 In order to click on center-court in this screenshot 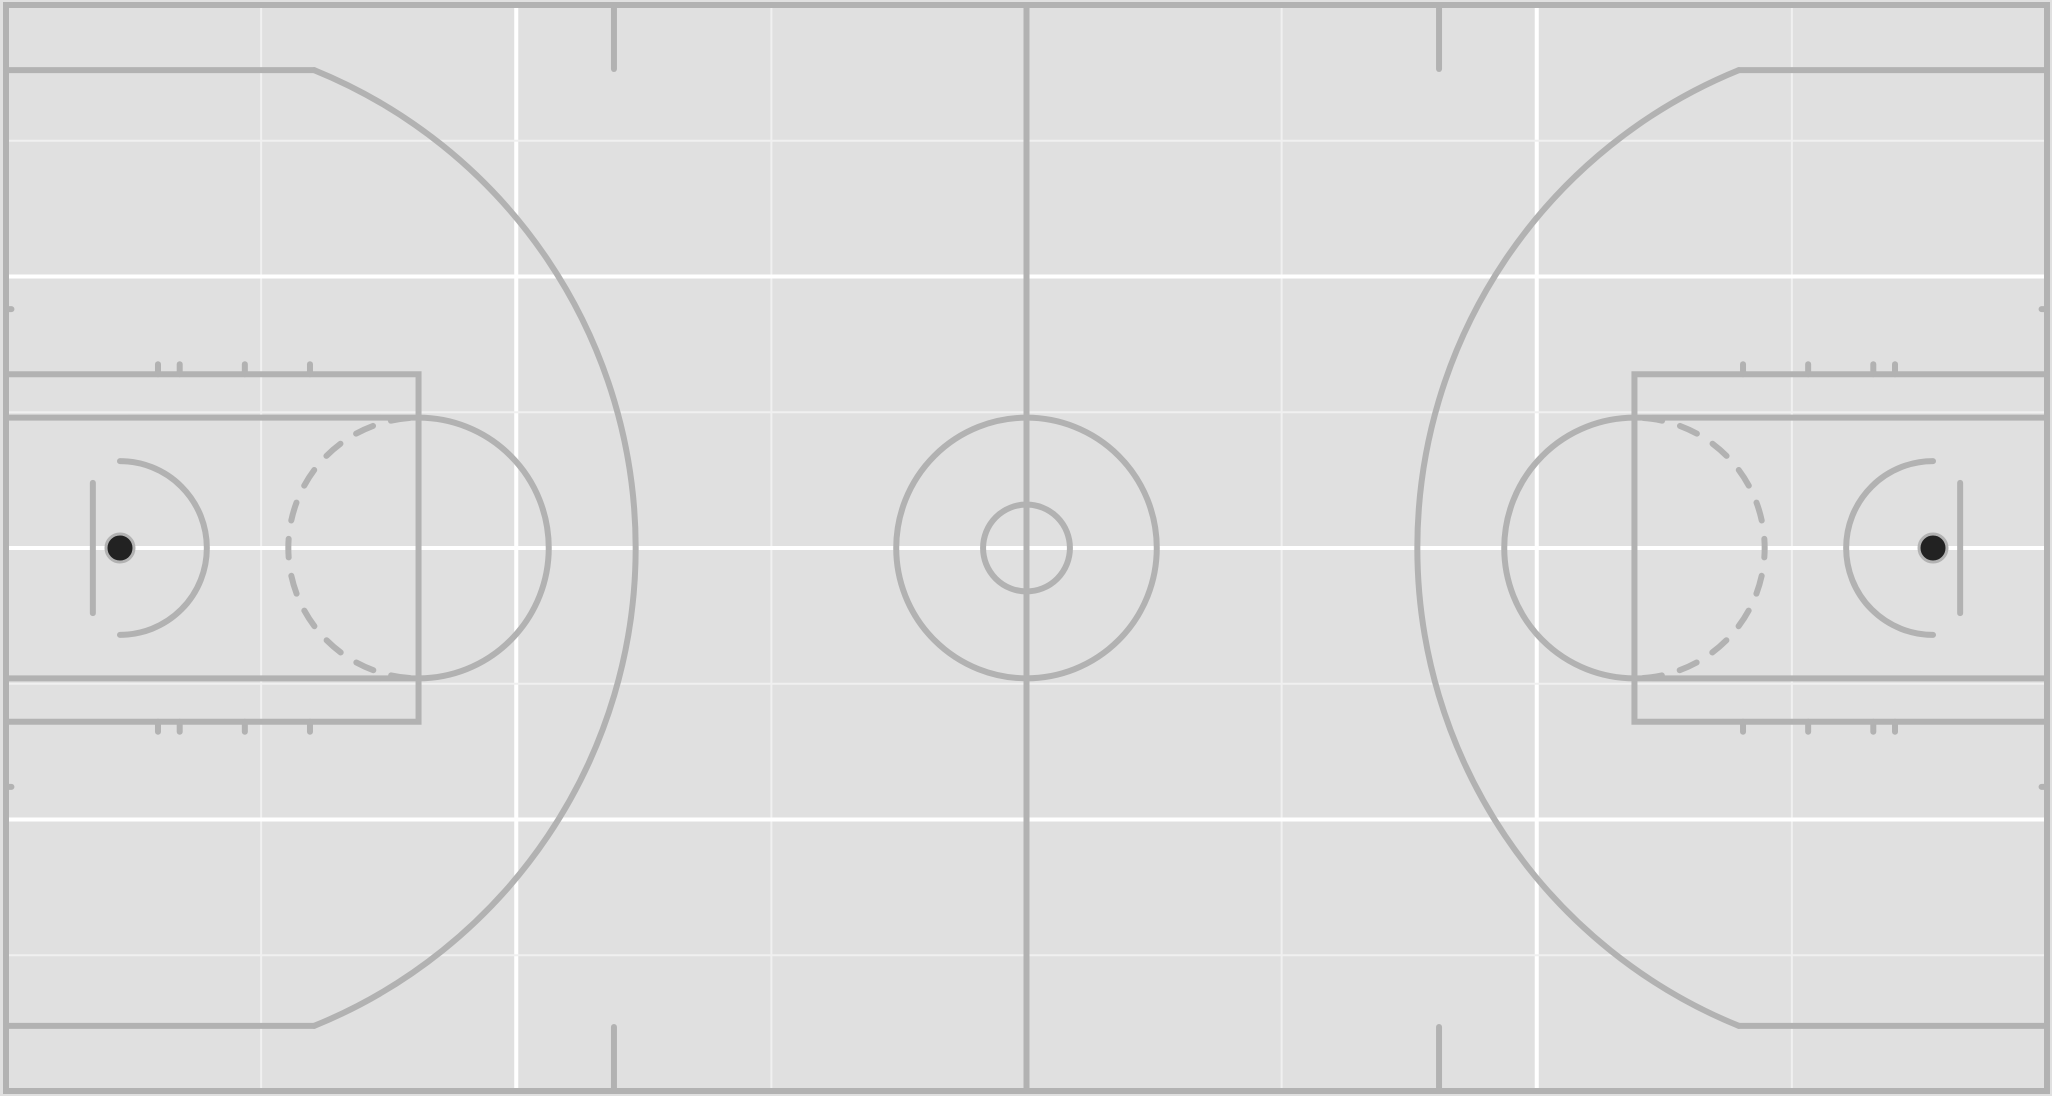, I will do `click(1026, 548)`.